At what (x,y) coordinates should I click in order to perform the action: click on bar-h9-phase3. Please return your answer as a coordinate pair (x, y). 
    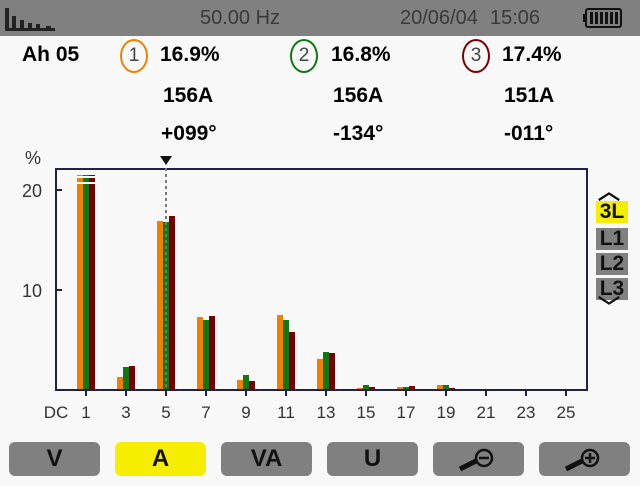
    Looking at the image, I should click on (252, 385).